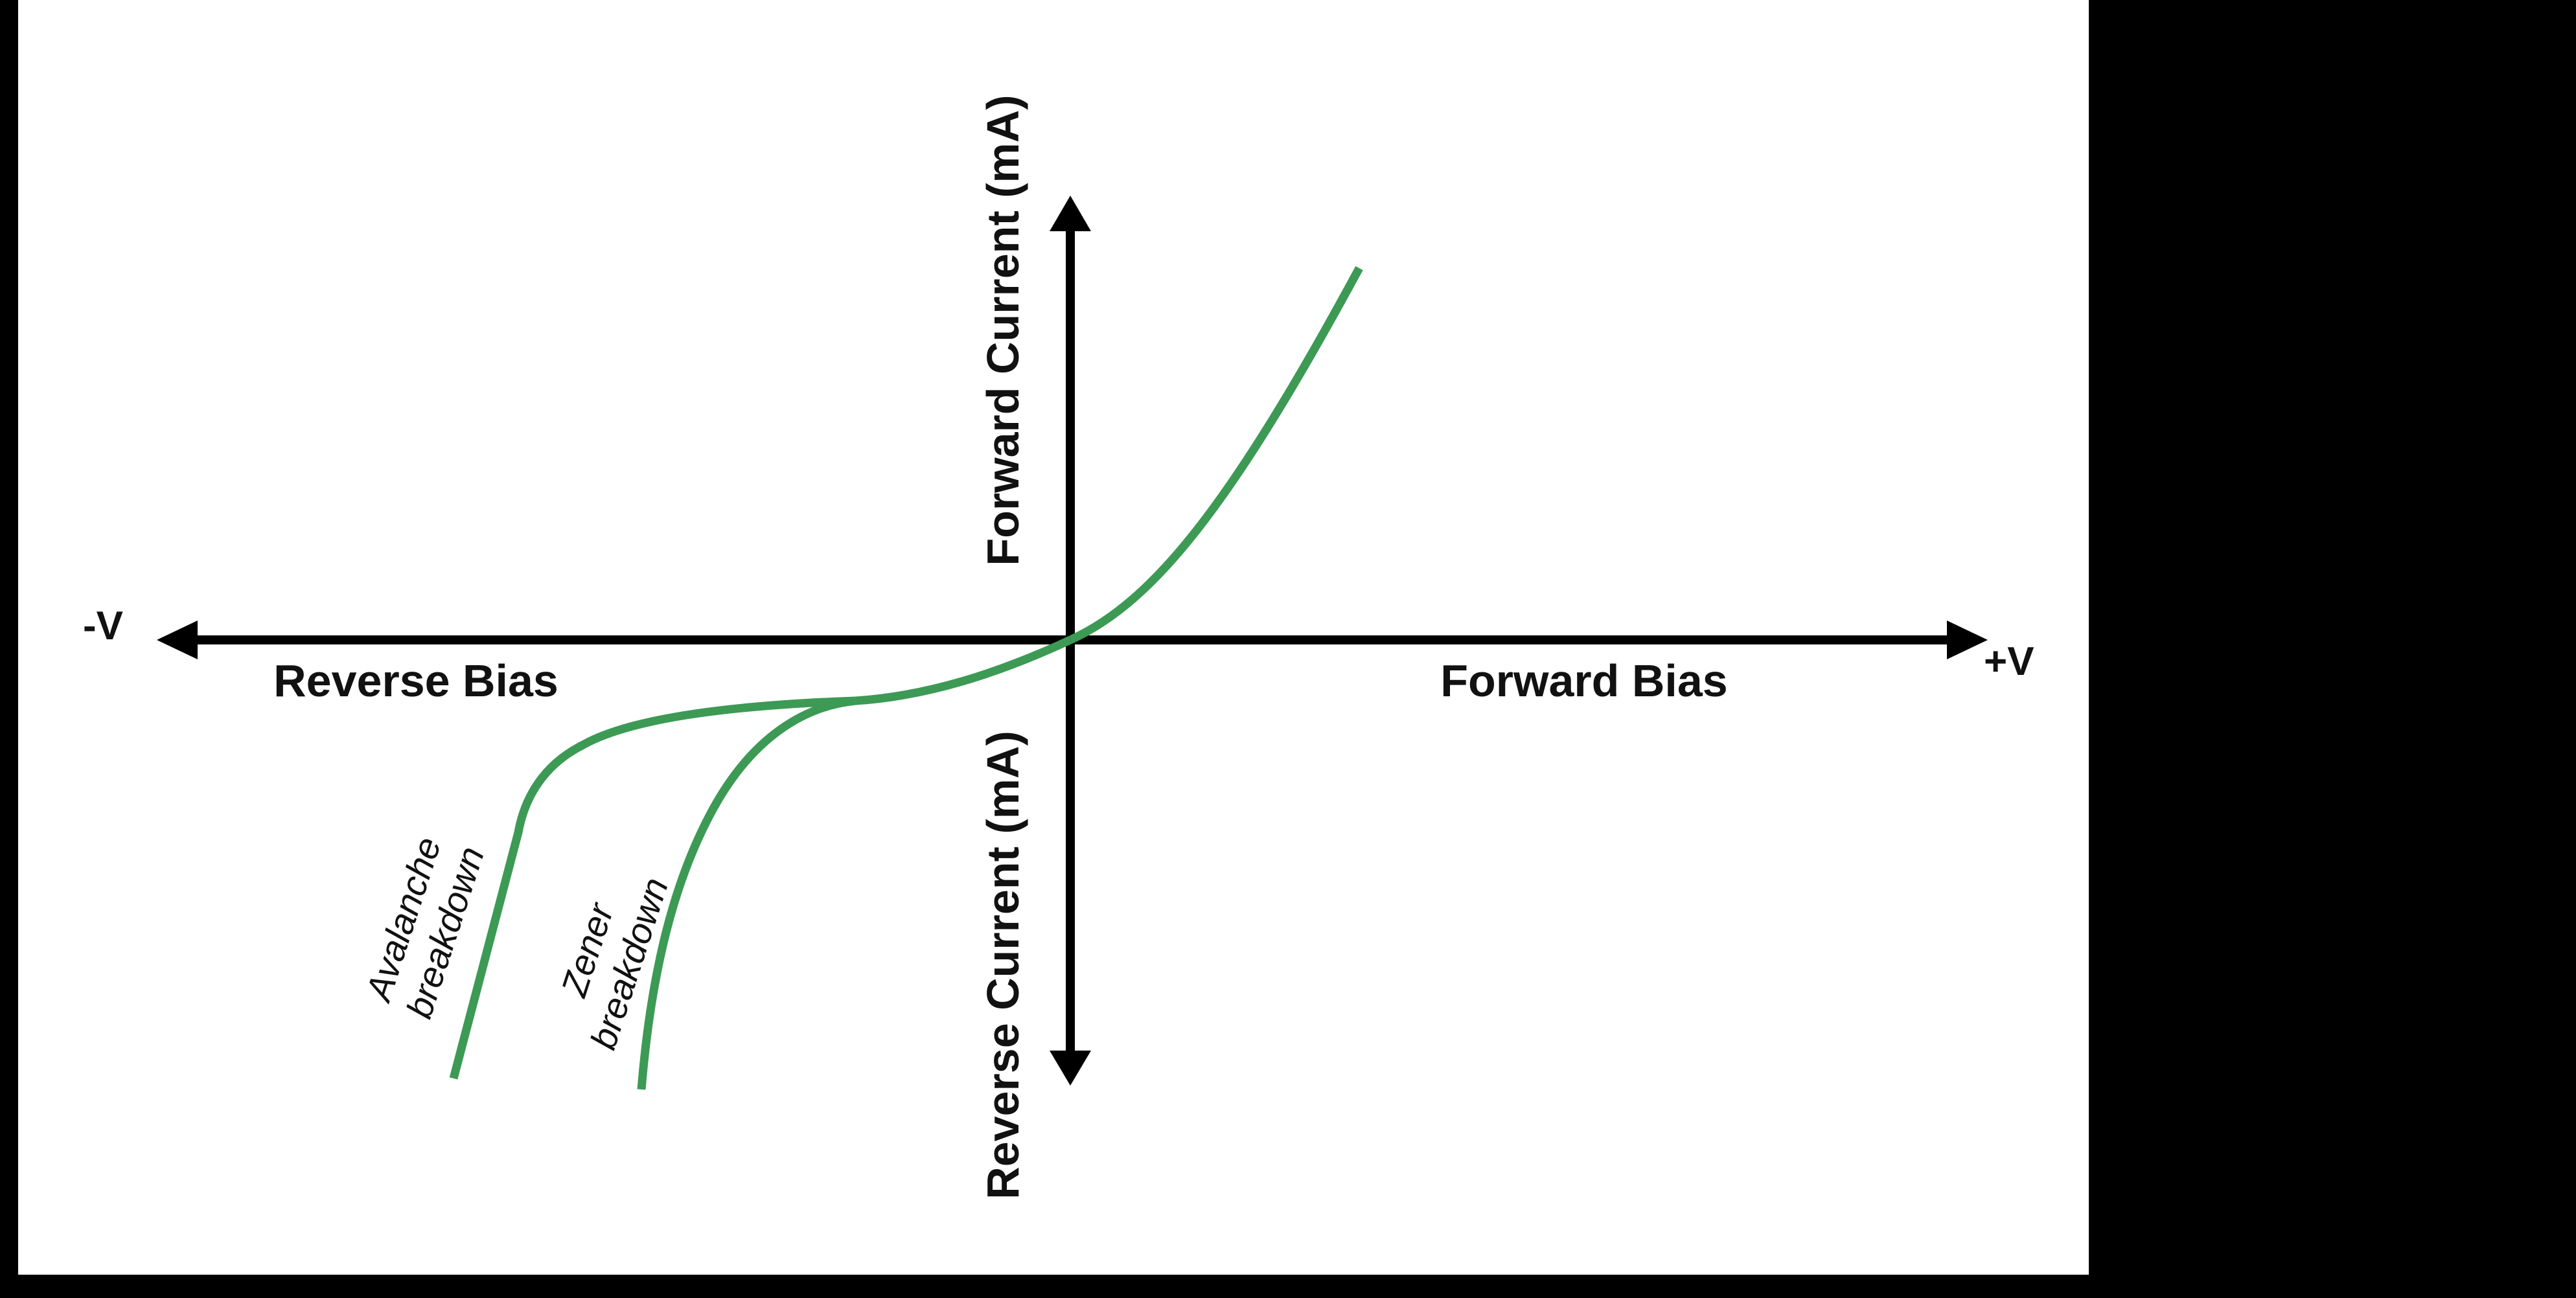  Describe the element at coordinates (2009, 661) in the screenshot. I see `positive-voltage-label: +V` at that location.